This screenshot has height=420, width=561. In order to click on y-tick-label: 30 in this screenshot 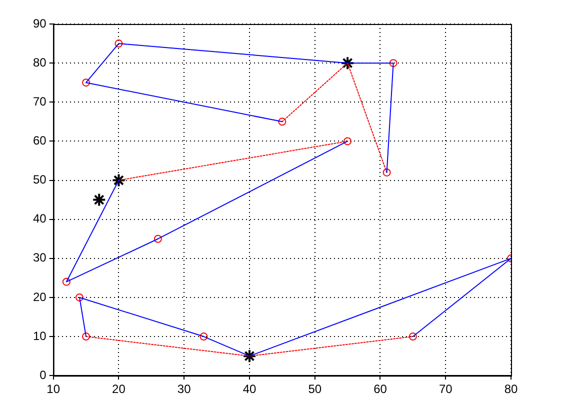, I will do `click(39, 257)`.